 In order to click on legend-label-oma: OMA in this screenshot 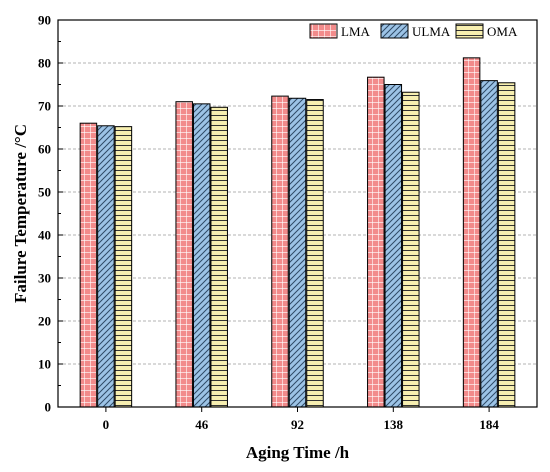, I will do `click(502, 31)`.